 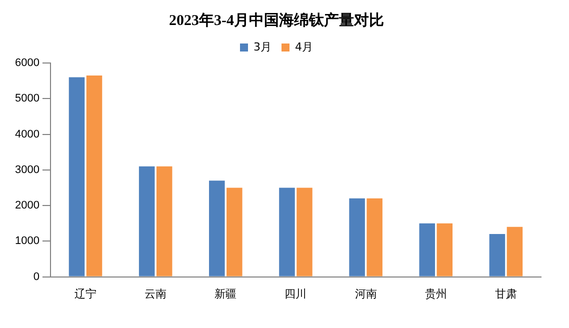 What do you see at coordinates (27, 241) in the screenshot?
I see `y-tick-label: 1000` at bounding box center [27, 241].